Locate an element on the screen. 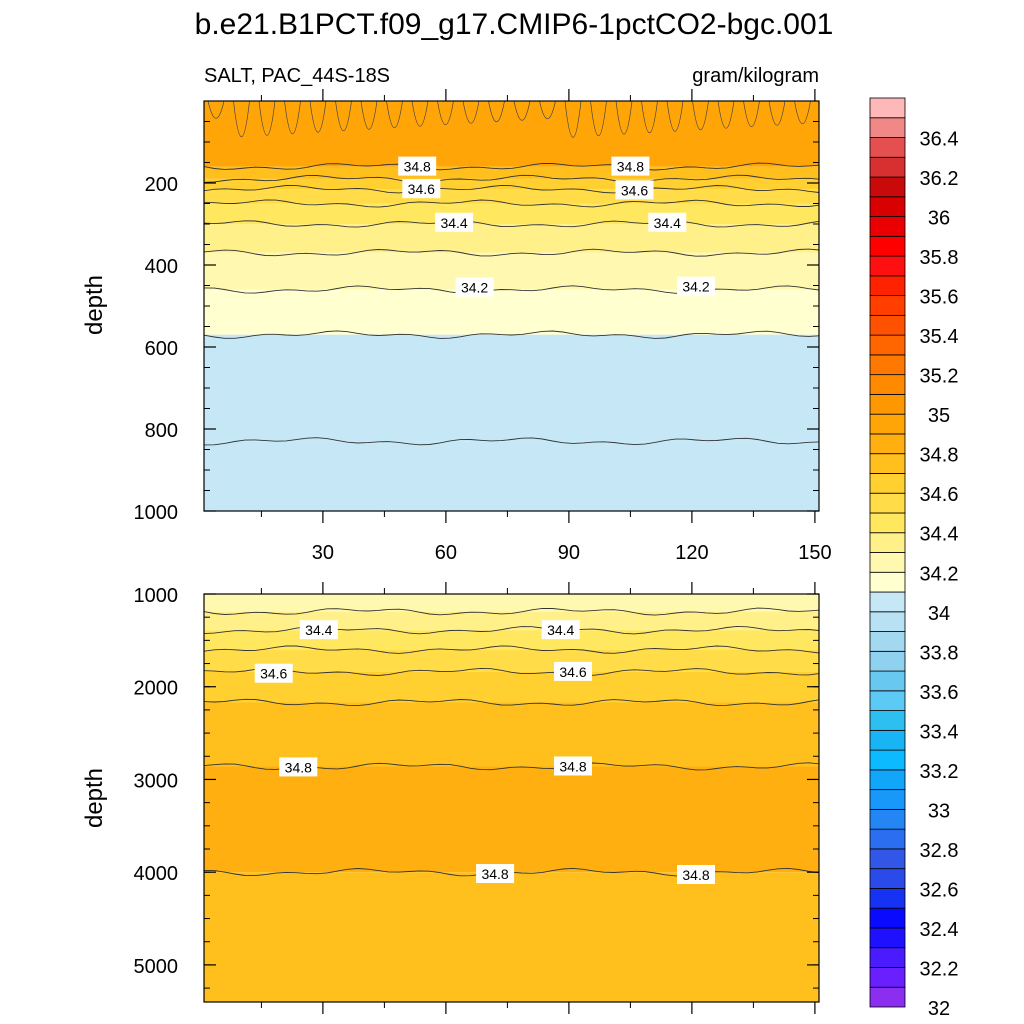 The height and width of the screenshot is (1024, 1024). y-tick-label: 2000 is located at coordinates (156, 689).